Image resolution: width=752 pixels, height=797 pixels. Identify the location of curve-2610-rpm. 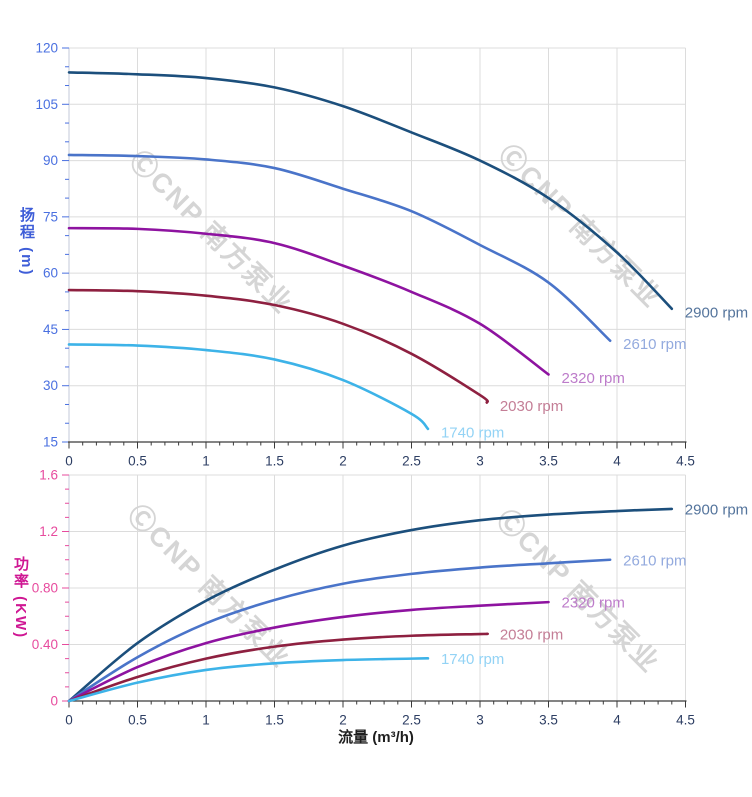
(339, 630).